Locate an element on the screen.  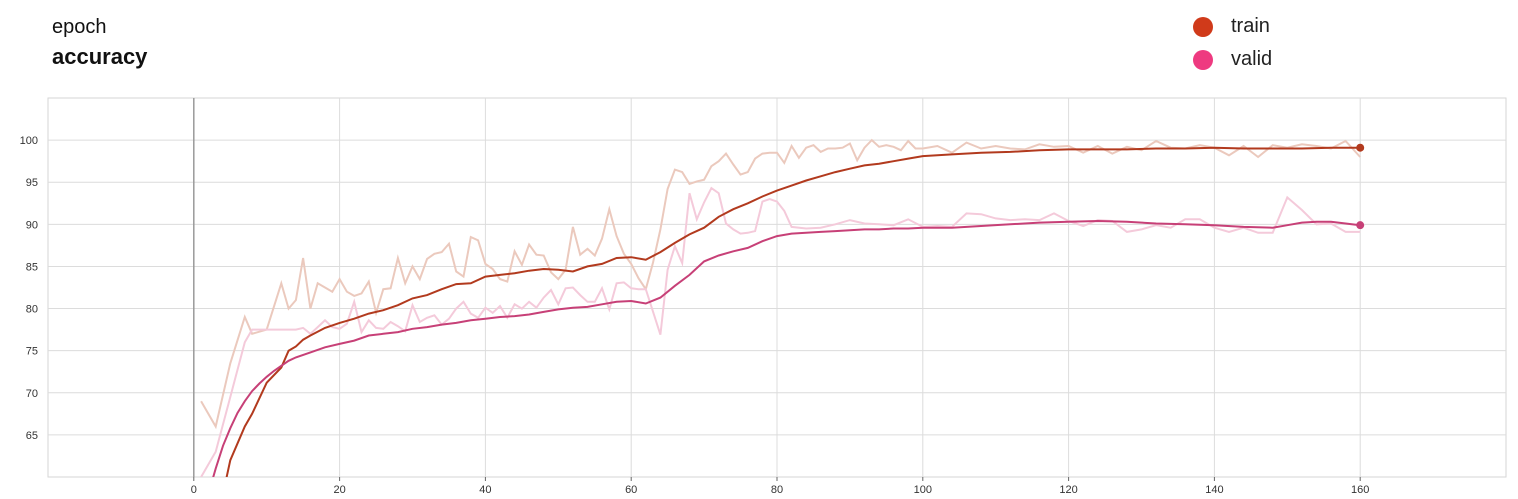
x-tick-label-20: 20 is located at coordinates (339, 490).